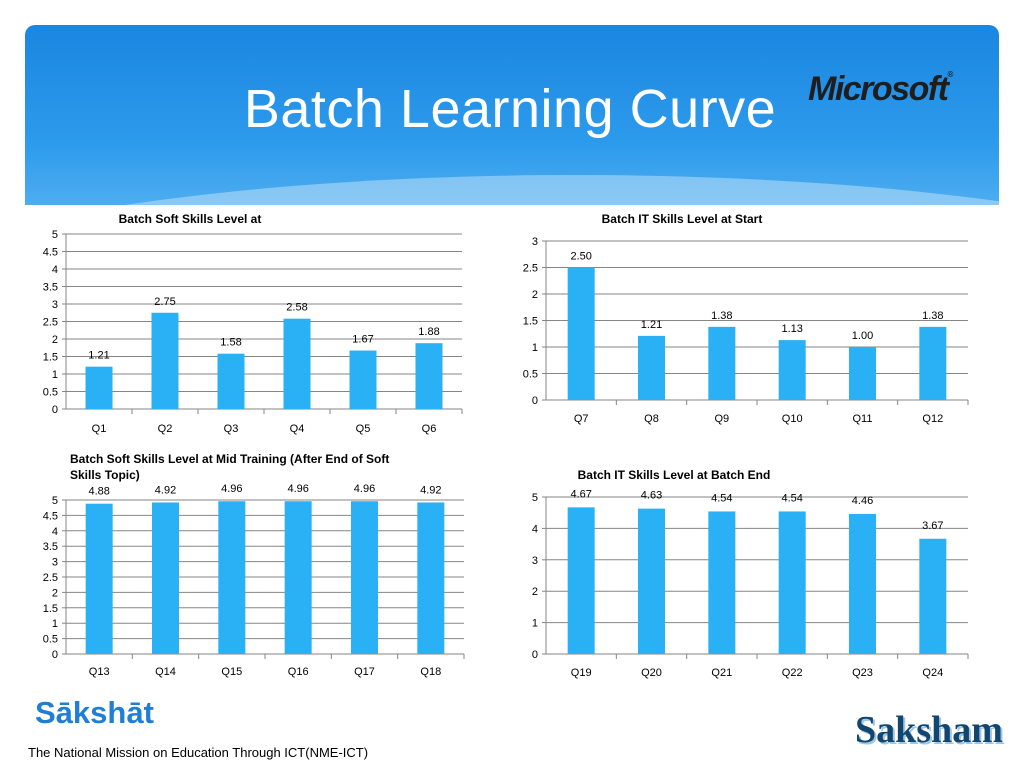 The width and height of the screenshot is (1024, 768). Describe the element at coordinates (792, 419) in the screenshot. I see `category-label: Q10` at that location.